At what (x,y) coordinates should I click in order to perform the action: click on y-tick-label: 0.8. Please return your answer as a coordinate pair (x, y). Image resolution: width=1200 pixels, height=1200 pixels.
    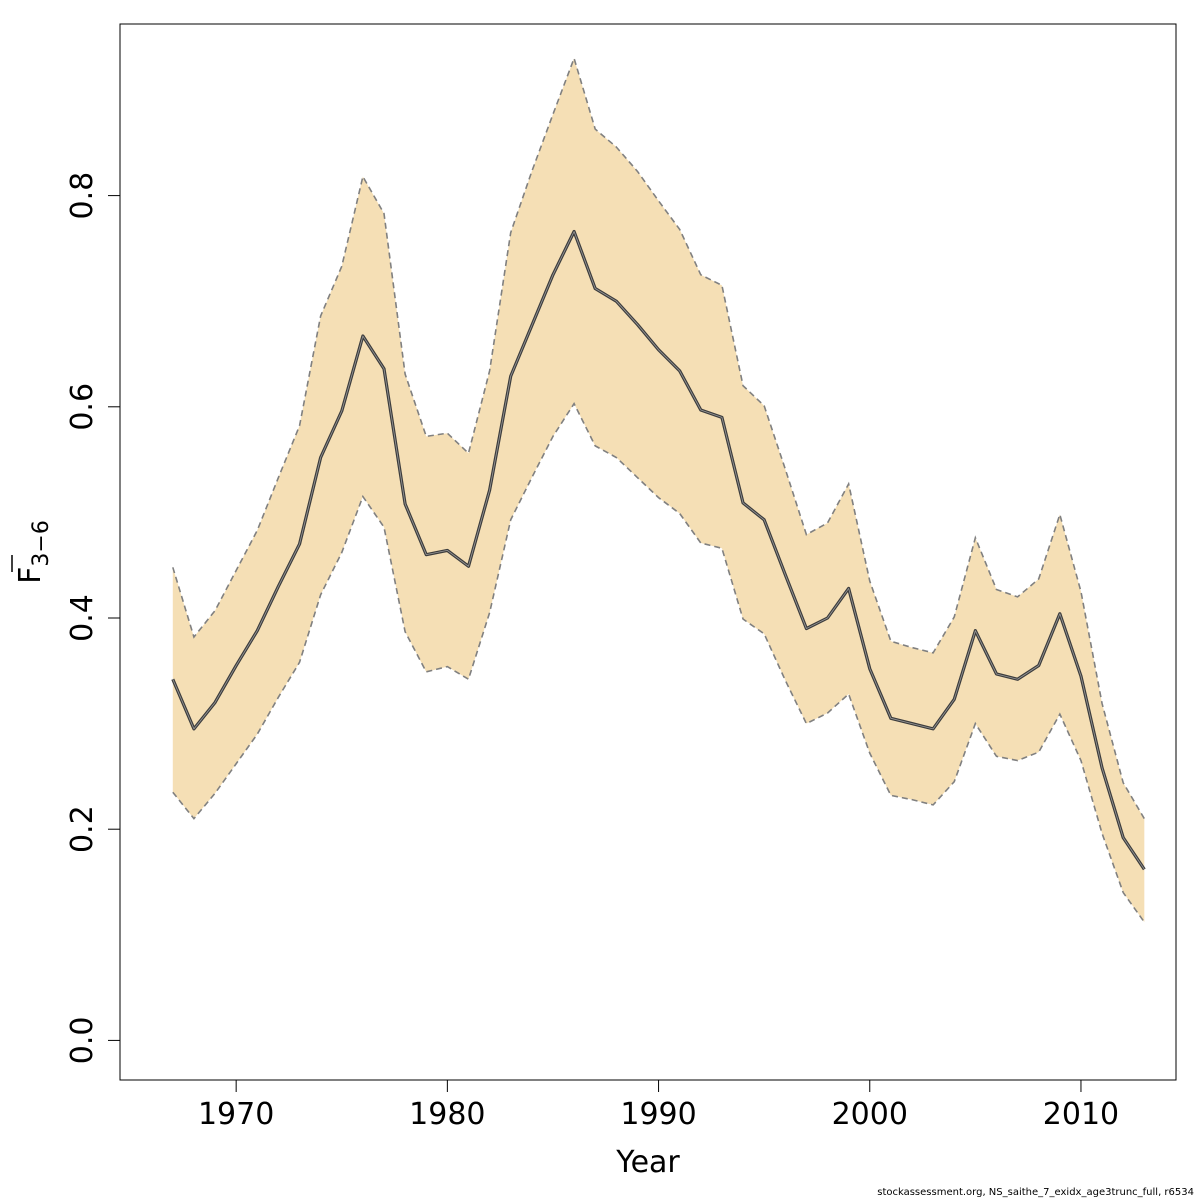
    Looking at the image, I should click on (82, 196).